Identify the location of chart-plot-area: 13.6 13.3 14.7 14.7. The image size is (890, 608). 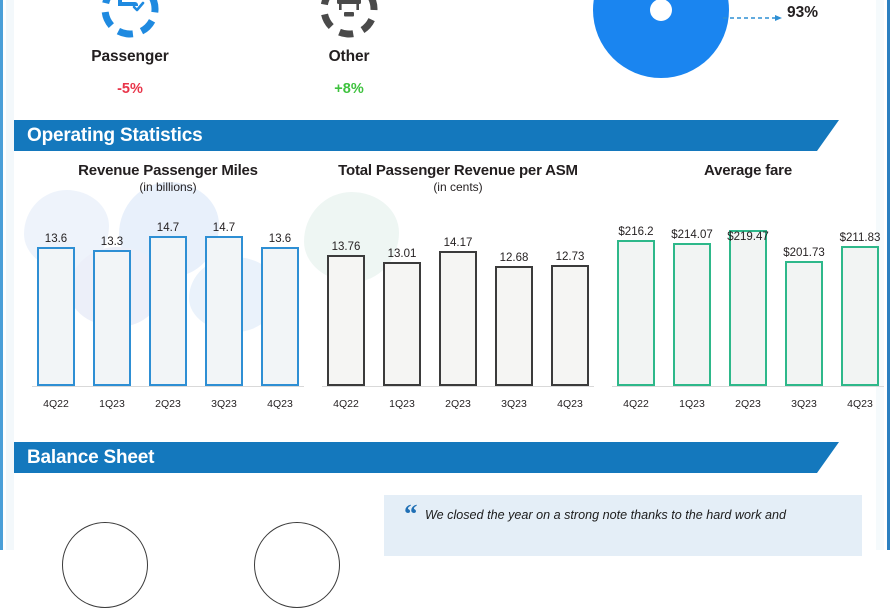
(168, 302).